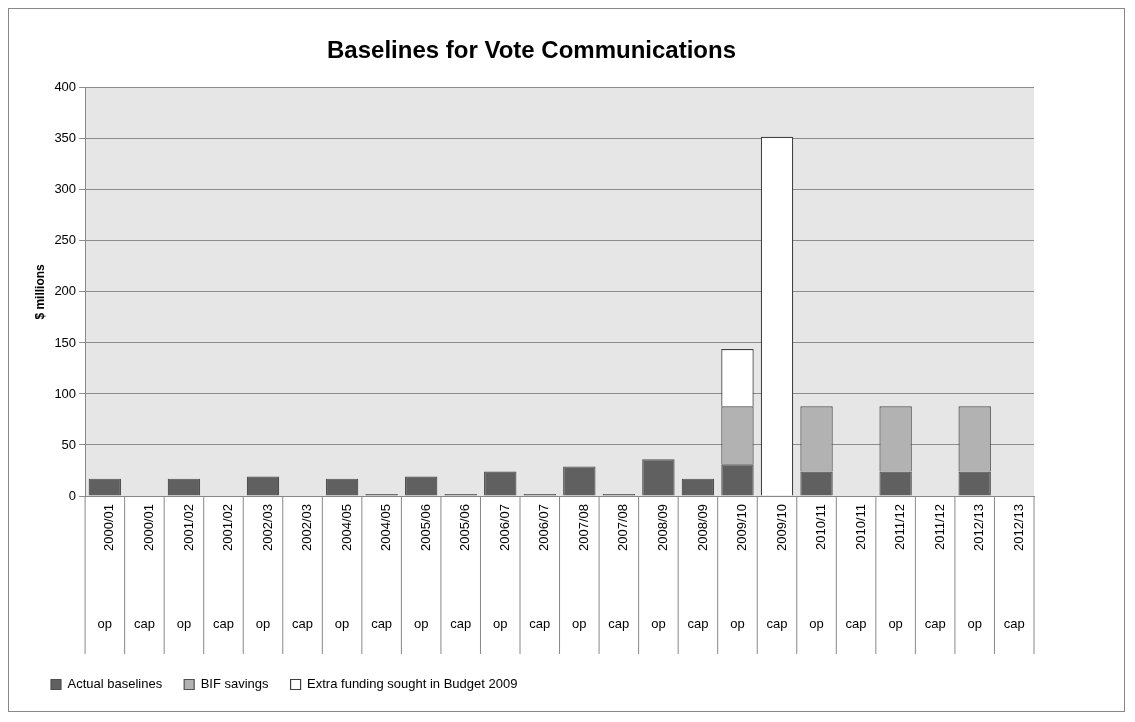 This screenshot has width=1135, height=722. I want to click on category-label: 2012/13 op, so click(977, 567).